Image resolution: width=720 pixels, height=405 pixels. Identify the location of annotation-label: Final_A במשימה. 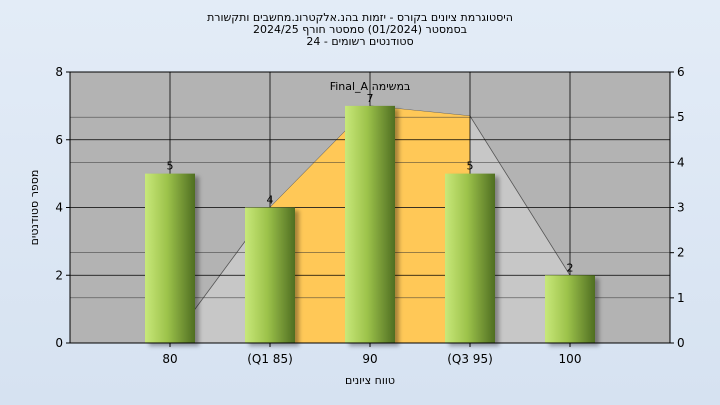
(370, 86).